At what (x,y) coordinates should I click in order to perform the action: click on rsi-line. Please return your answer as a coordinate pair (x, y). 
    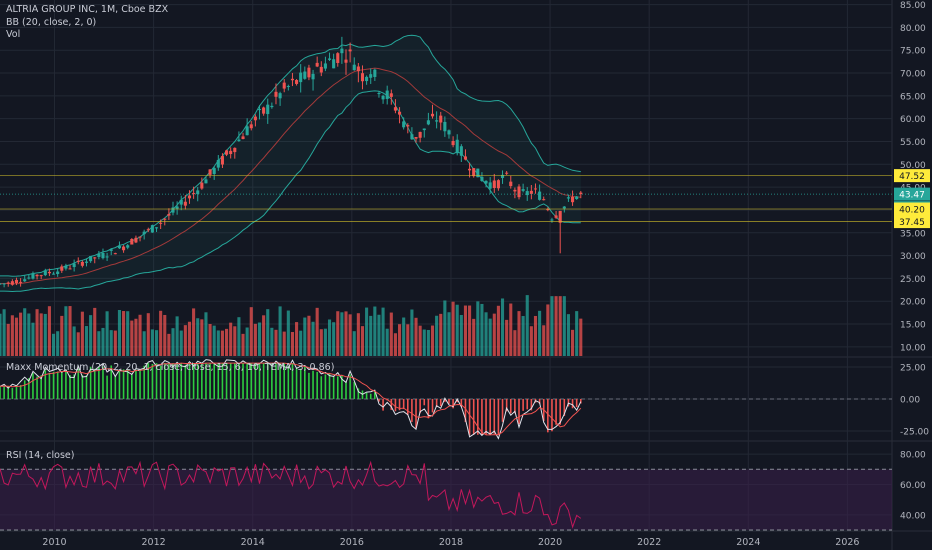
    Looking at the image, I should click on (291, 494).